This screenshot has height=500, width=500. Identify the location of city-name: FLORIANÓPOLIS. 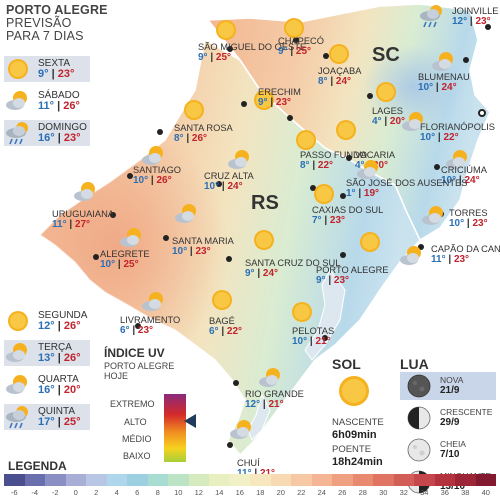
(457, 127).